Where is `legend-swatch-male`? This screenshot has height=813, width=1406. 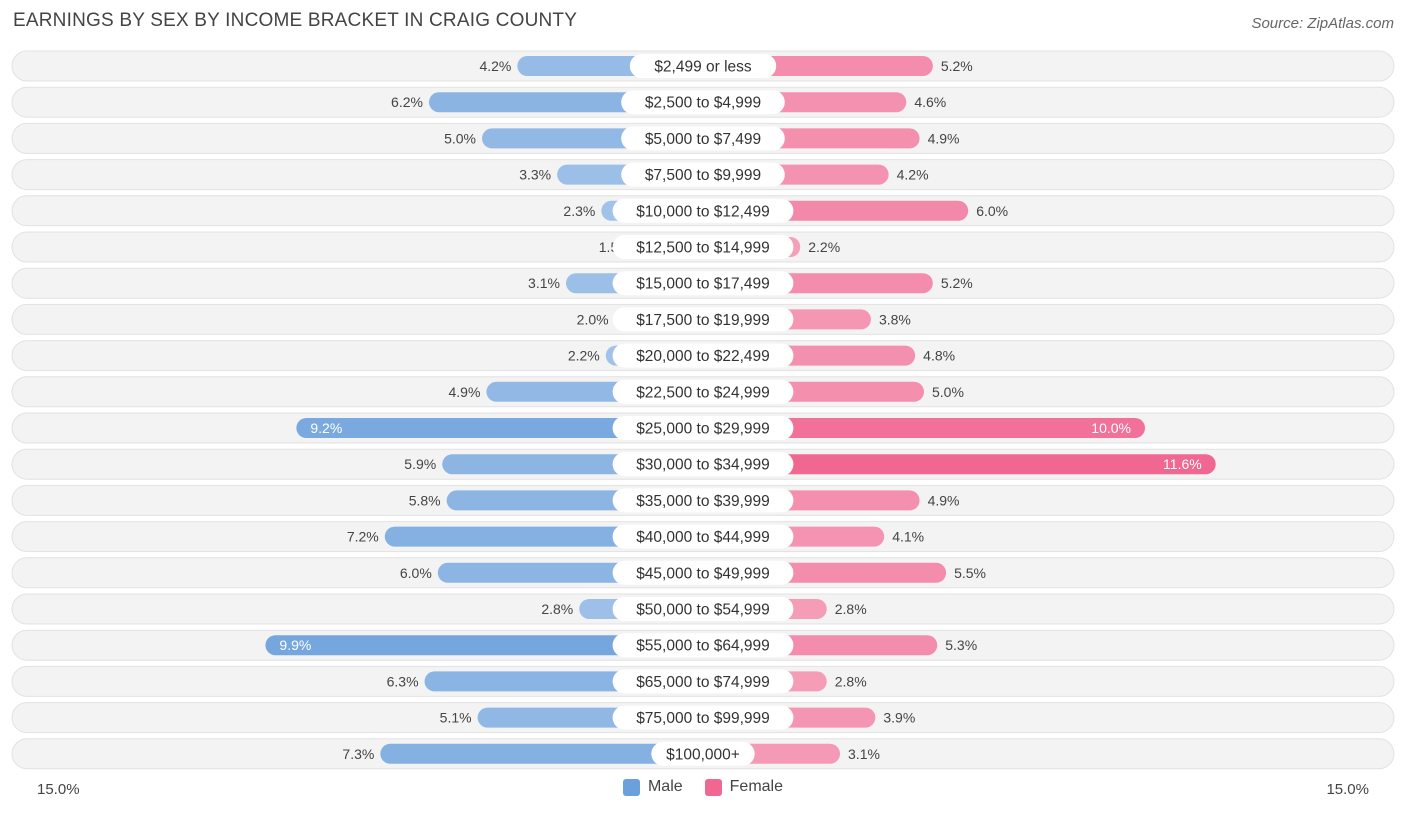
legend-swatch-male is located at coordinates (631, 787).